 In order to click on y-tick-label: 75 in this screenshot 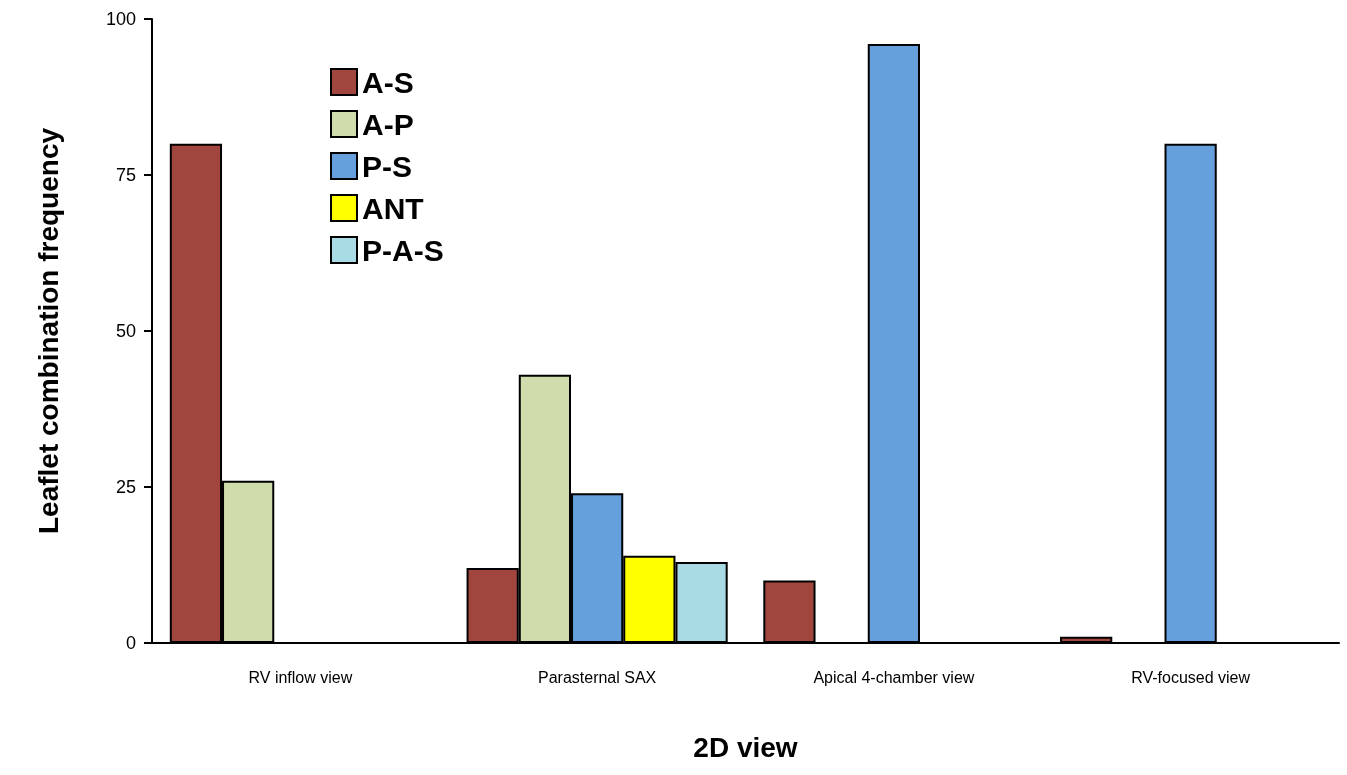, I will do `click(125, 175)`.